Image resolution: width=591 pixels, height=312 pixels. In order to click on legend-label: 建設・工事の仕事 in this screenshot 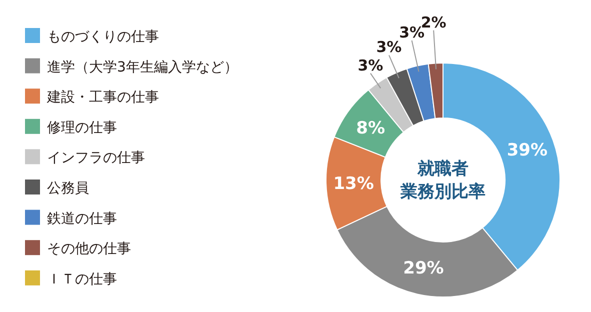, I will do `click(102, 98)`.